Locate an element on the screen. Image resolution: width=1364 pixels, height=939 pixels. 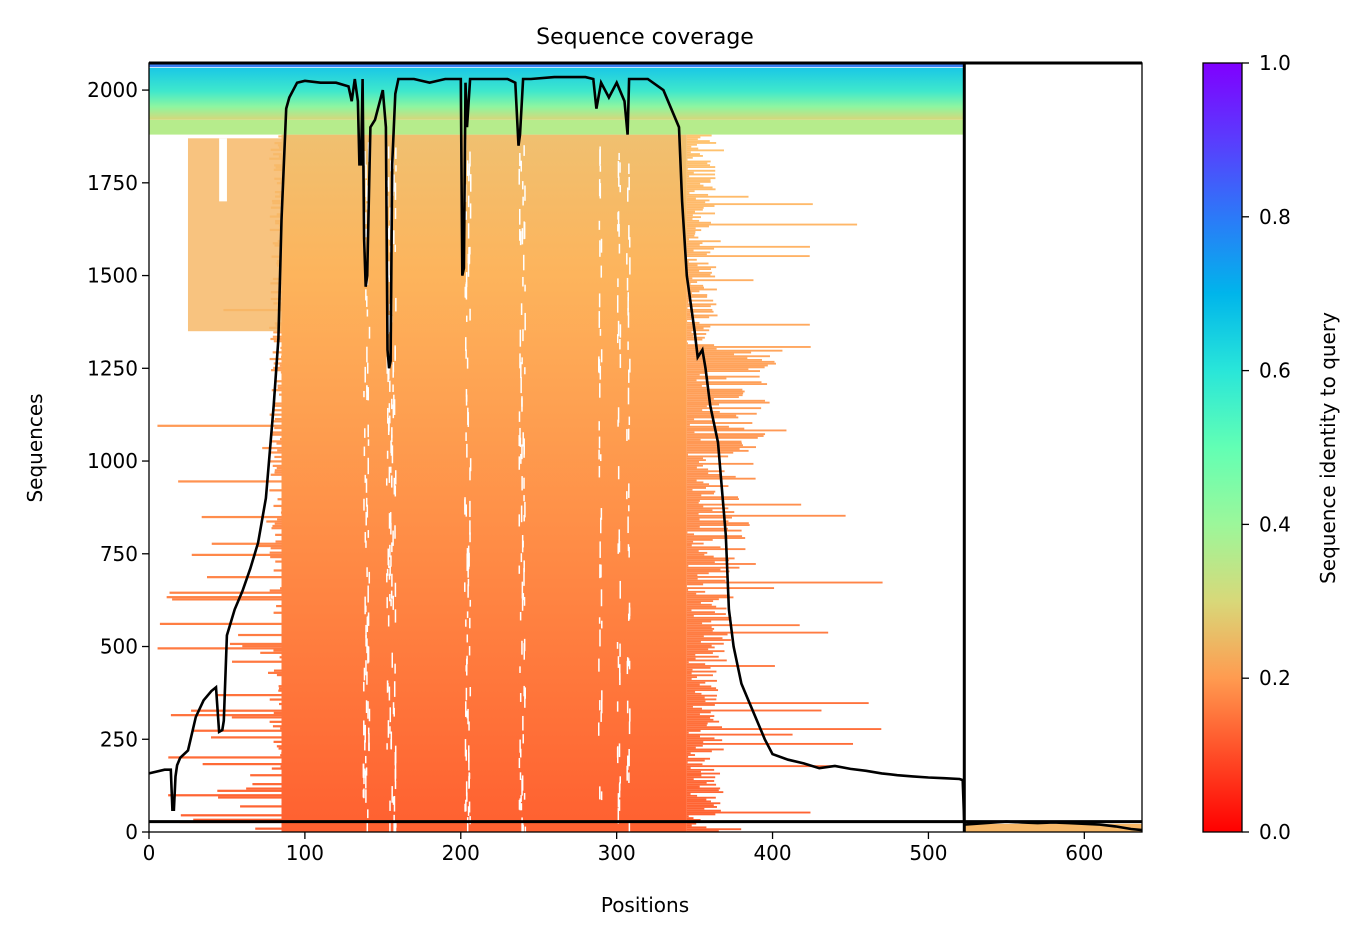
x-tick-label: 0 is located at coordinates (149, 853).